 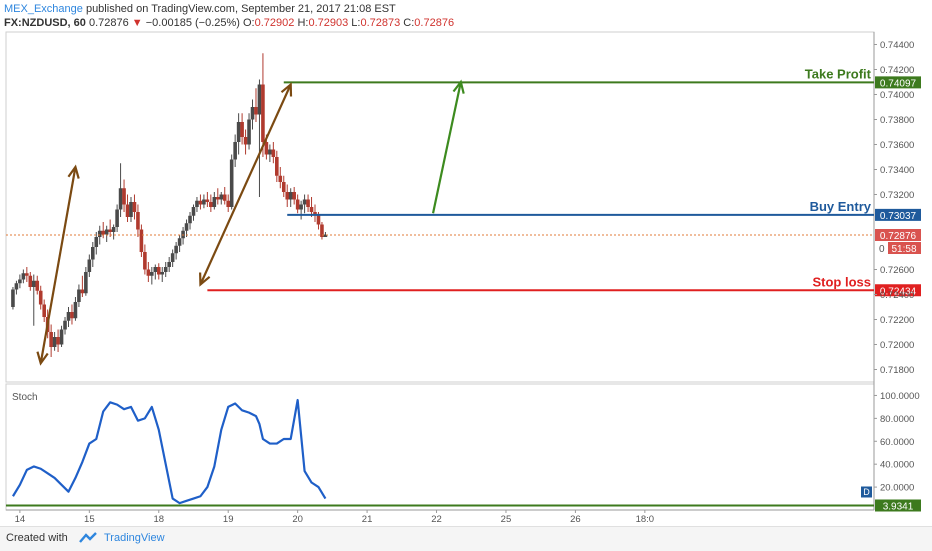 I want to click on countdown-label: 51:58, so click(x=903, y=249).